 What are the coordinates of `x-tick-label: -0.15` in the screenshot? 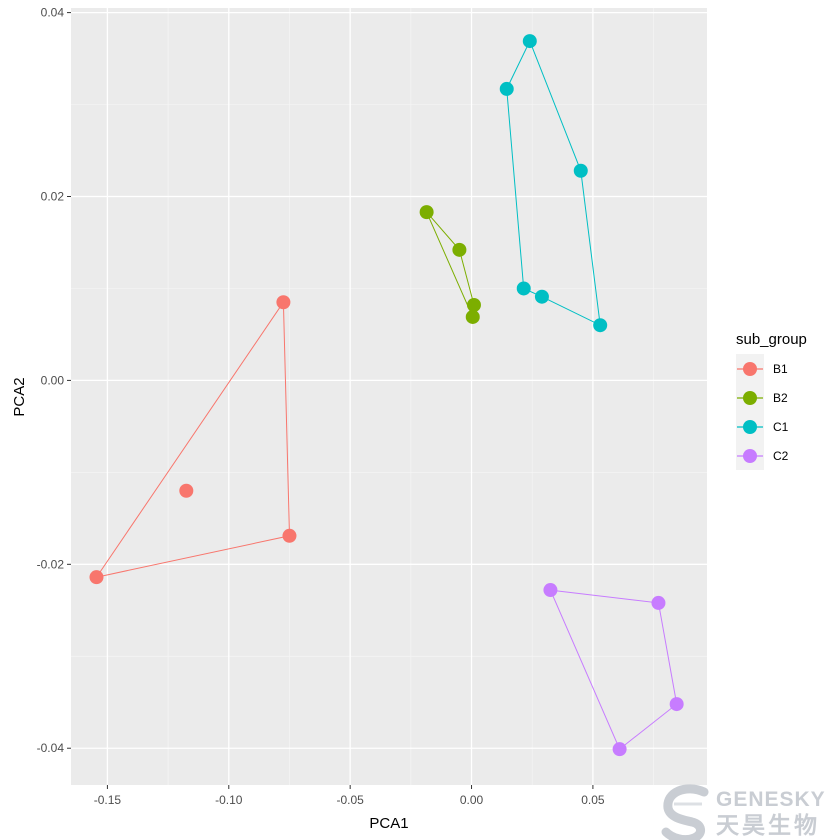 It's located at (108, 800).